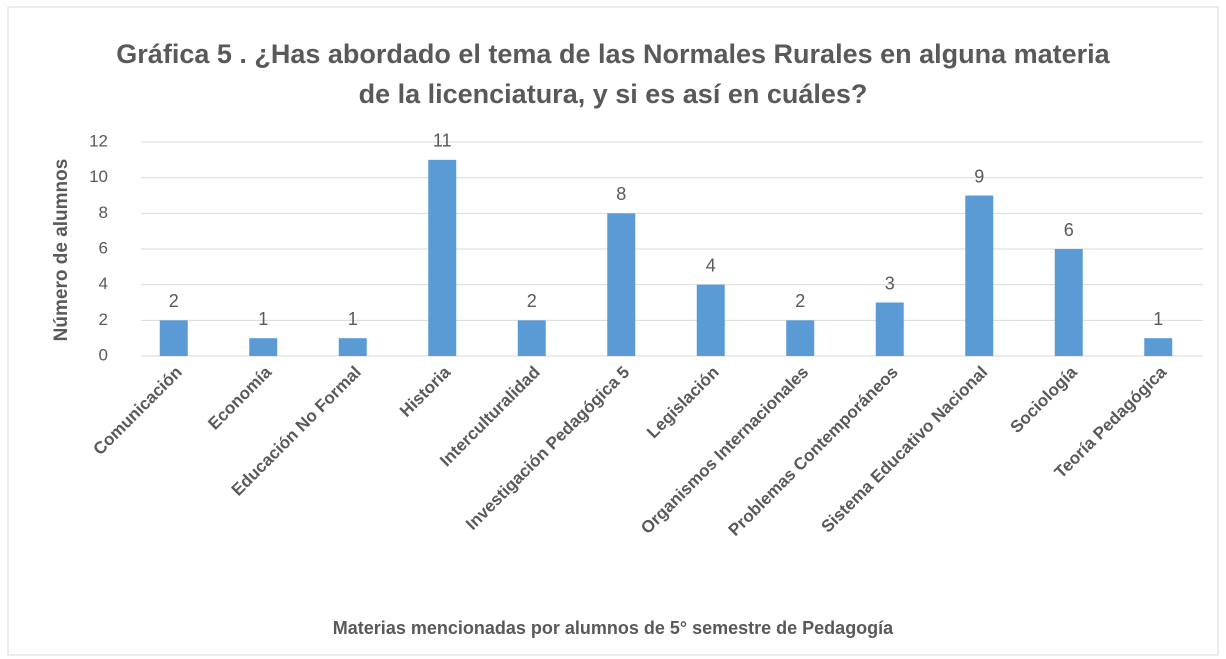  Describe the element at coordinates (904, 450) in the screenshot. I see `x-tick-label: Sistema Educativo Nacional` at that location.